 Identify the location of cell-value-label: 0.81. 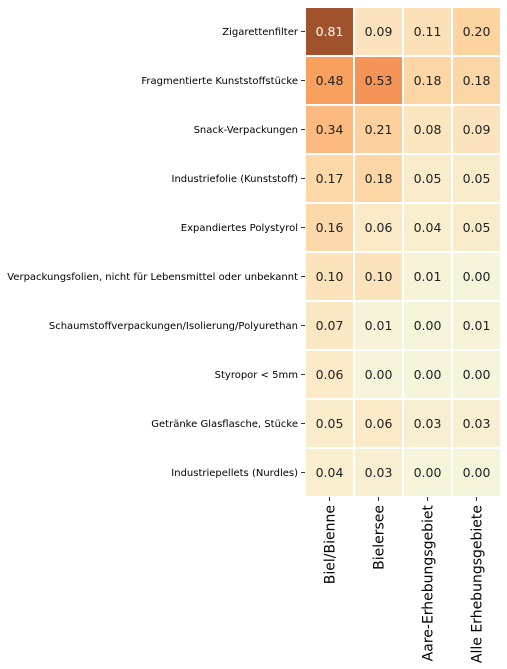
(330, 31).